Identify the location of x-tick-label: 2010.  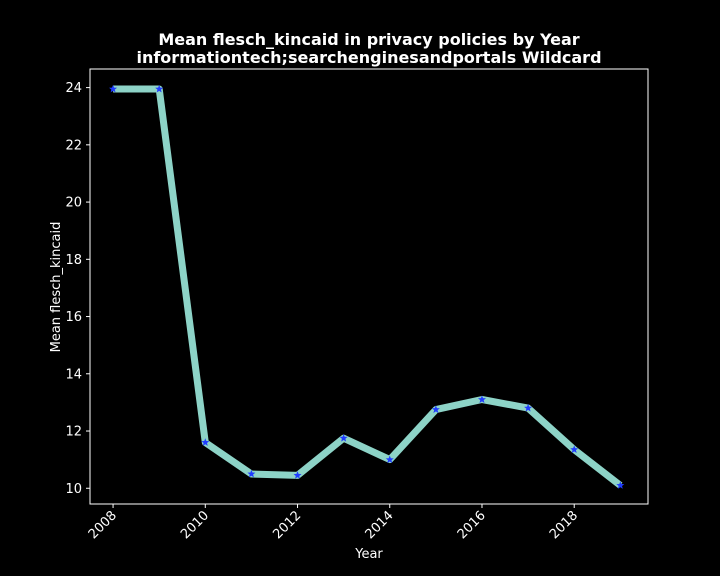
(195, 525).